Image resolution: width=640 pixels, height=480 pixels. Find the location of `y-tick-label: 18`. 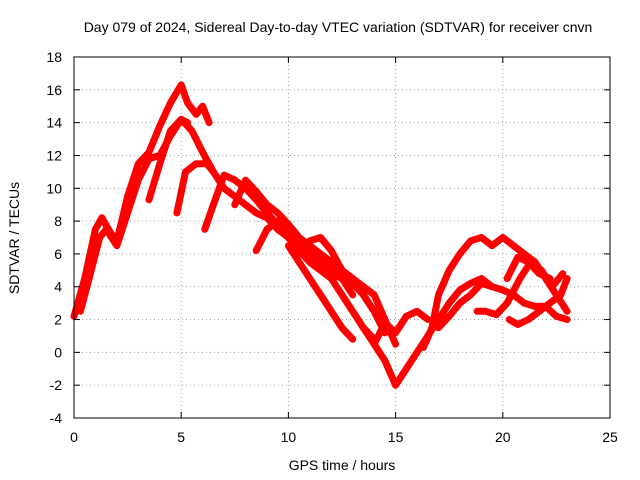

y-tick-label: 18 is located at coordinates (54, 57).